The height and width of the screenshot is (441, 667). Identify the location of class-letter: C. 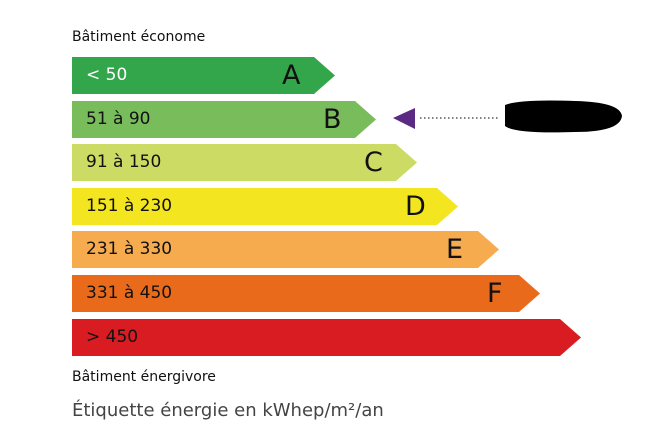
(373, 163).